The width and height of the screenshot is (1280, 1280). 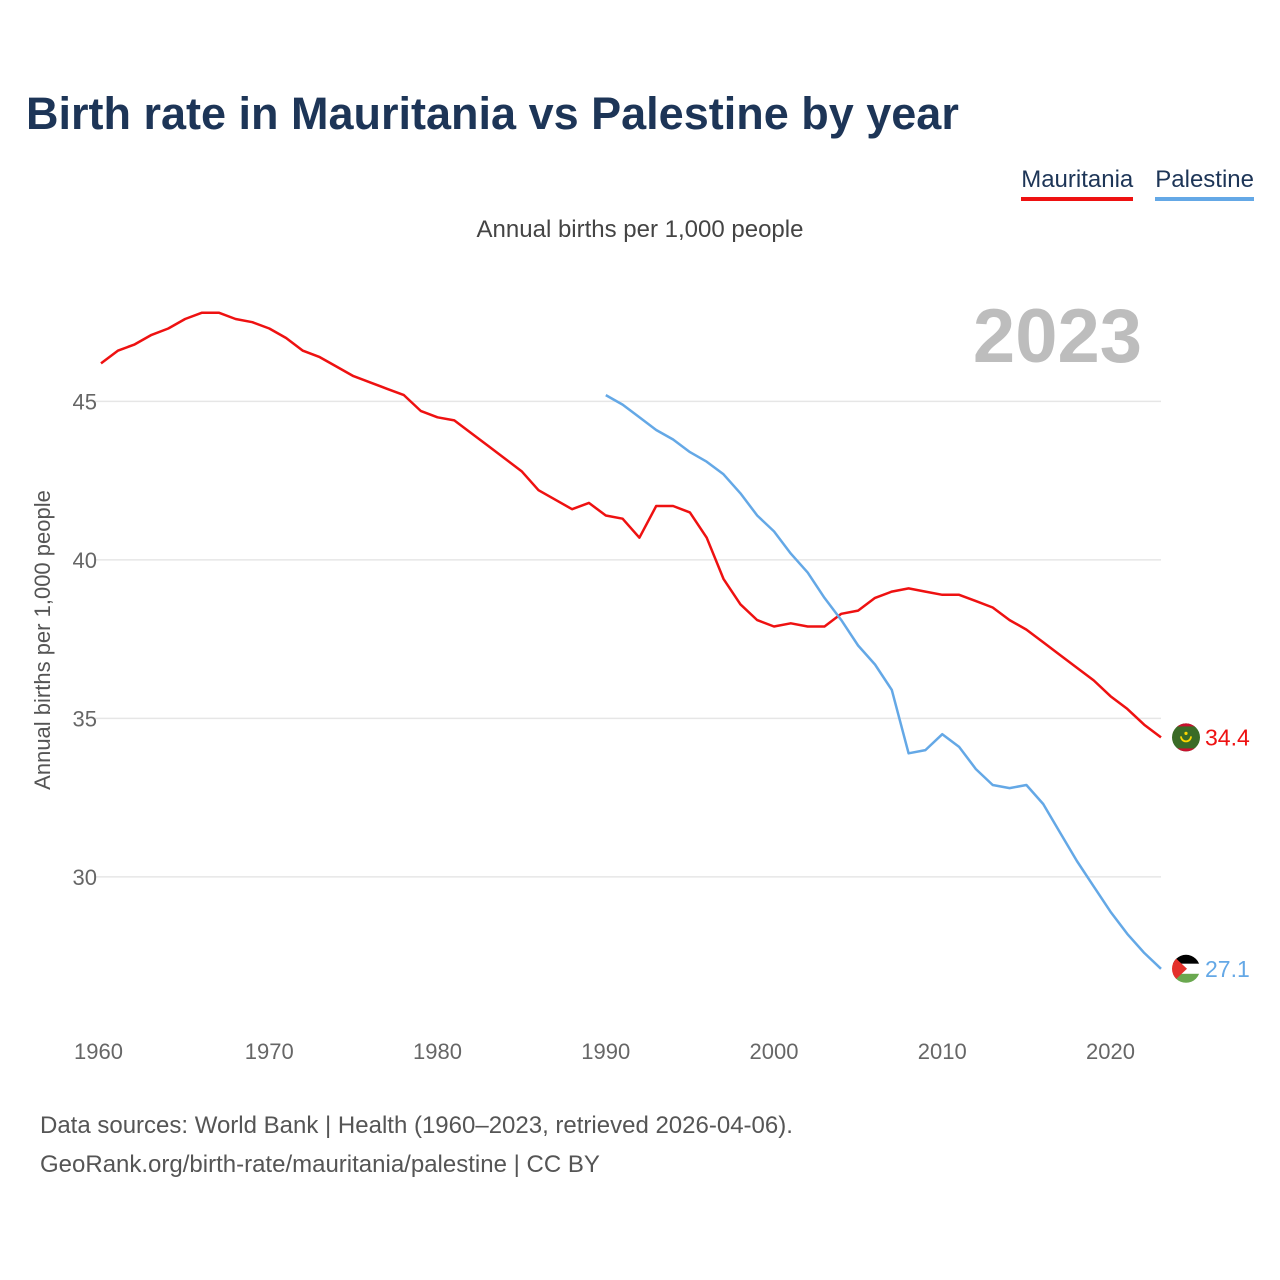 What do you see at coordinates (774, 1051) in the screenshot?
I see `x-tick-label: 2000` at bounding box center [774, 1051].